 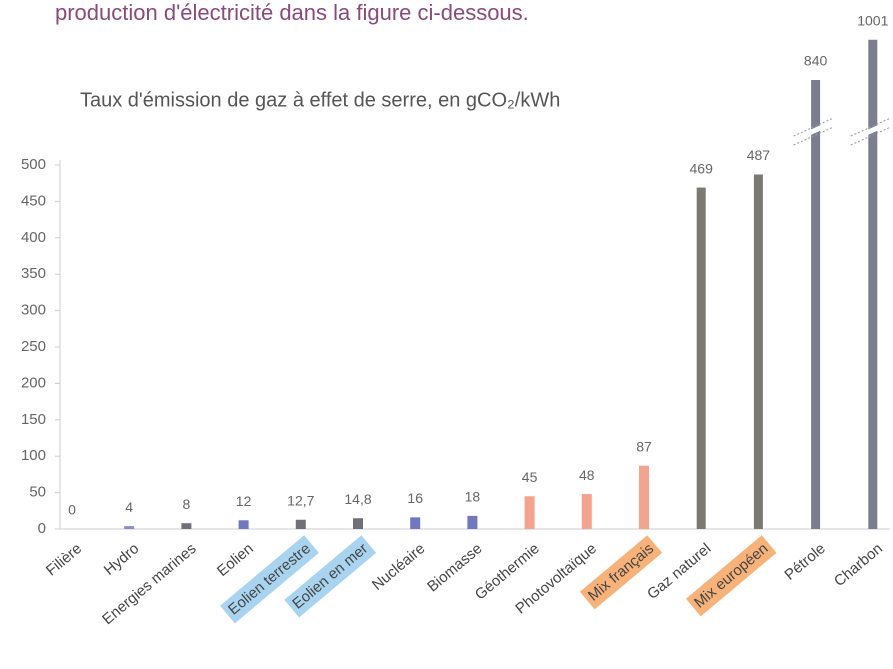 I want to click on x-tick-label: Eolien, so click(x=235, y=560).